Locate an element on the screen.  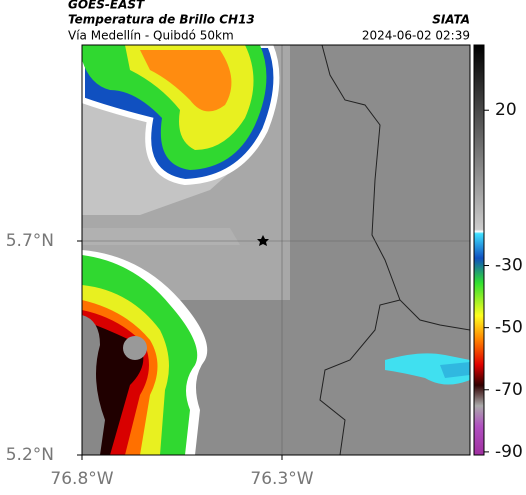
colorbar-tick-label: 20 is located at coordinates (506, 110).